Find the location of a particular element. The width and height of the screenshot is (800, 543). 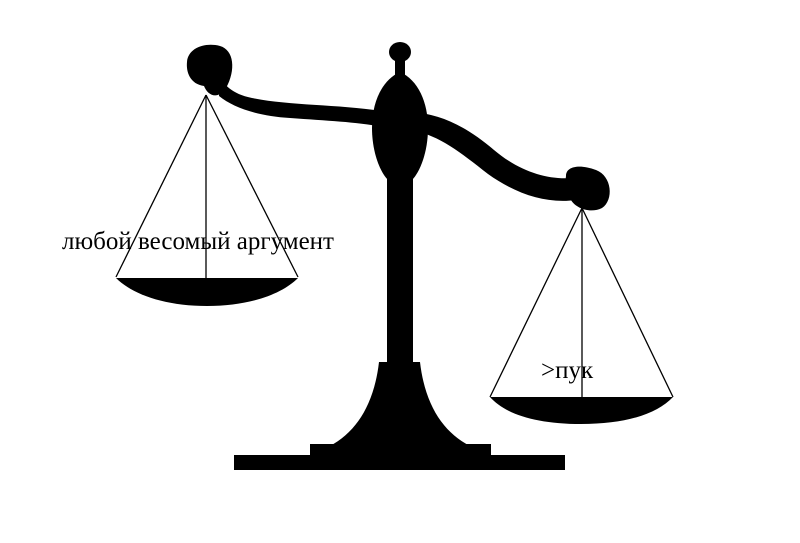

scale-base-plate is located at coordinates (399, 462).